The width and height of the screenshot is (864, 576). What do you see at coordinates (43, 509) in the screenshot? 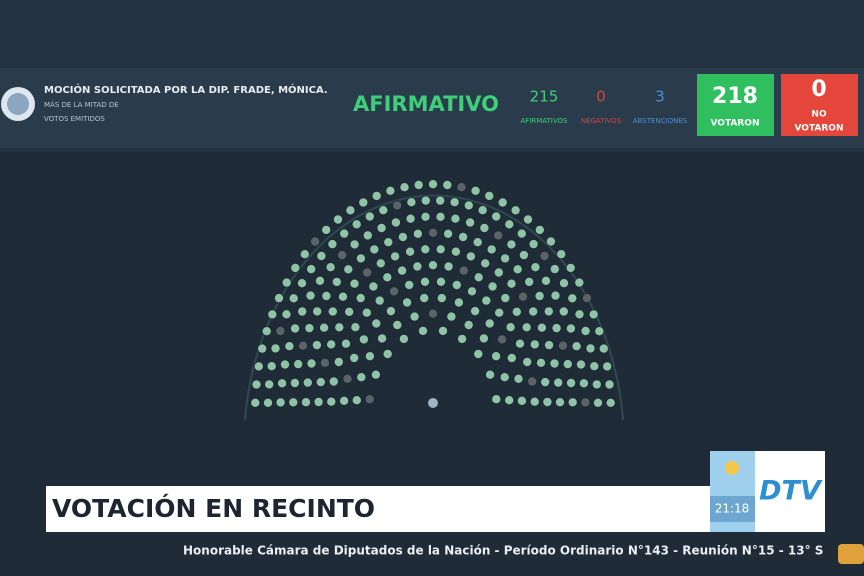
I see `banner-edge` at bounding box center [43, 509].